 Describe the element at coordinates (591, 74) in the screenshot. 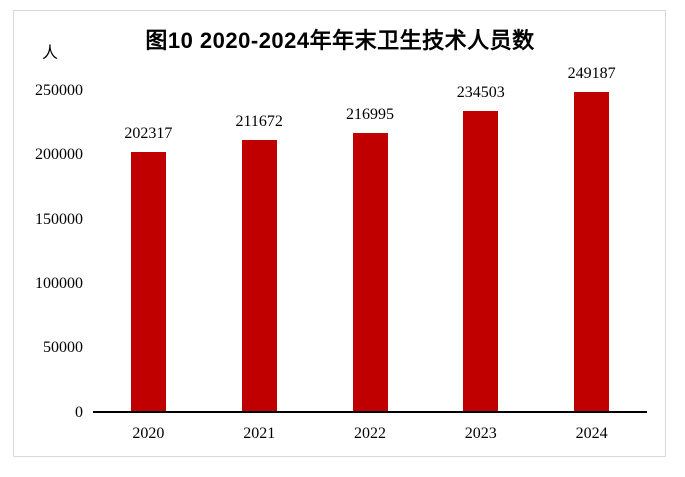

I see `bar-value-label: 249187` at that location.